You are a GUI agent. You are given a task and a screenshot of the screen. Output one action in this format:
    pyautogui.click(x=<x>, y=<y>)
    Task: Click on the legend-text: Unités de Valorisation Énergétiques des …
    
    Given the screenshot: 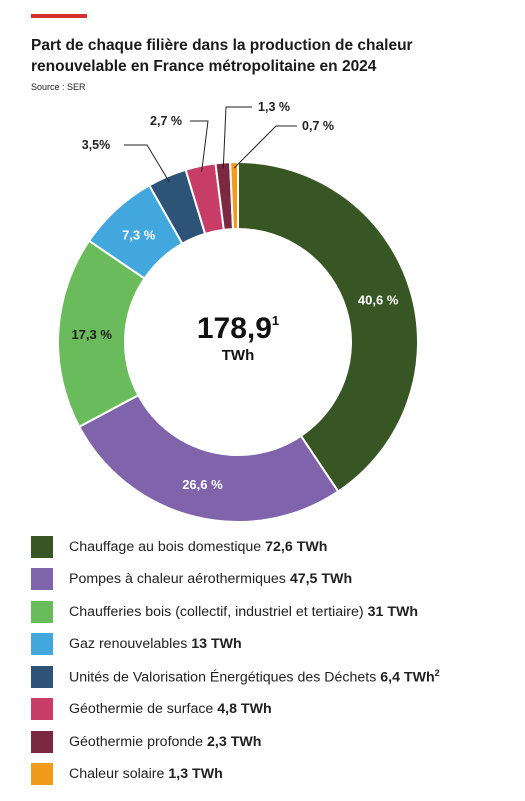 What is the action you would take?
    pyautogui.click(x=254, y=677)
    